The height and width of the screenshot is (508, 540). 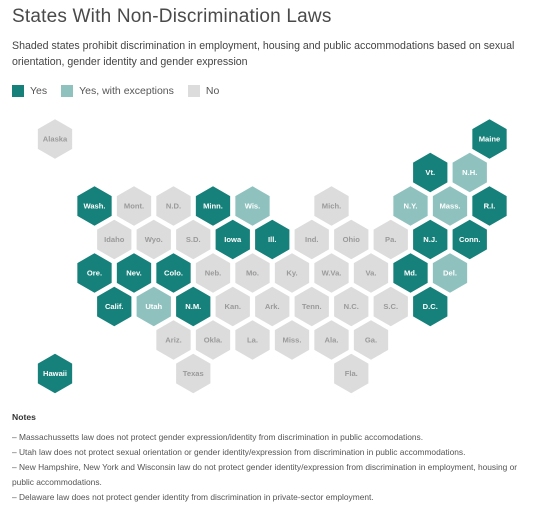 What do you see at coordinates (312, 306) in the screenshot?
I see `state-label: Tenn.` at bounding box center [312, 306].